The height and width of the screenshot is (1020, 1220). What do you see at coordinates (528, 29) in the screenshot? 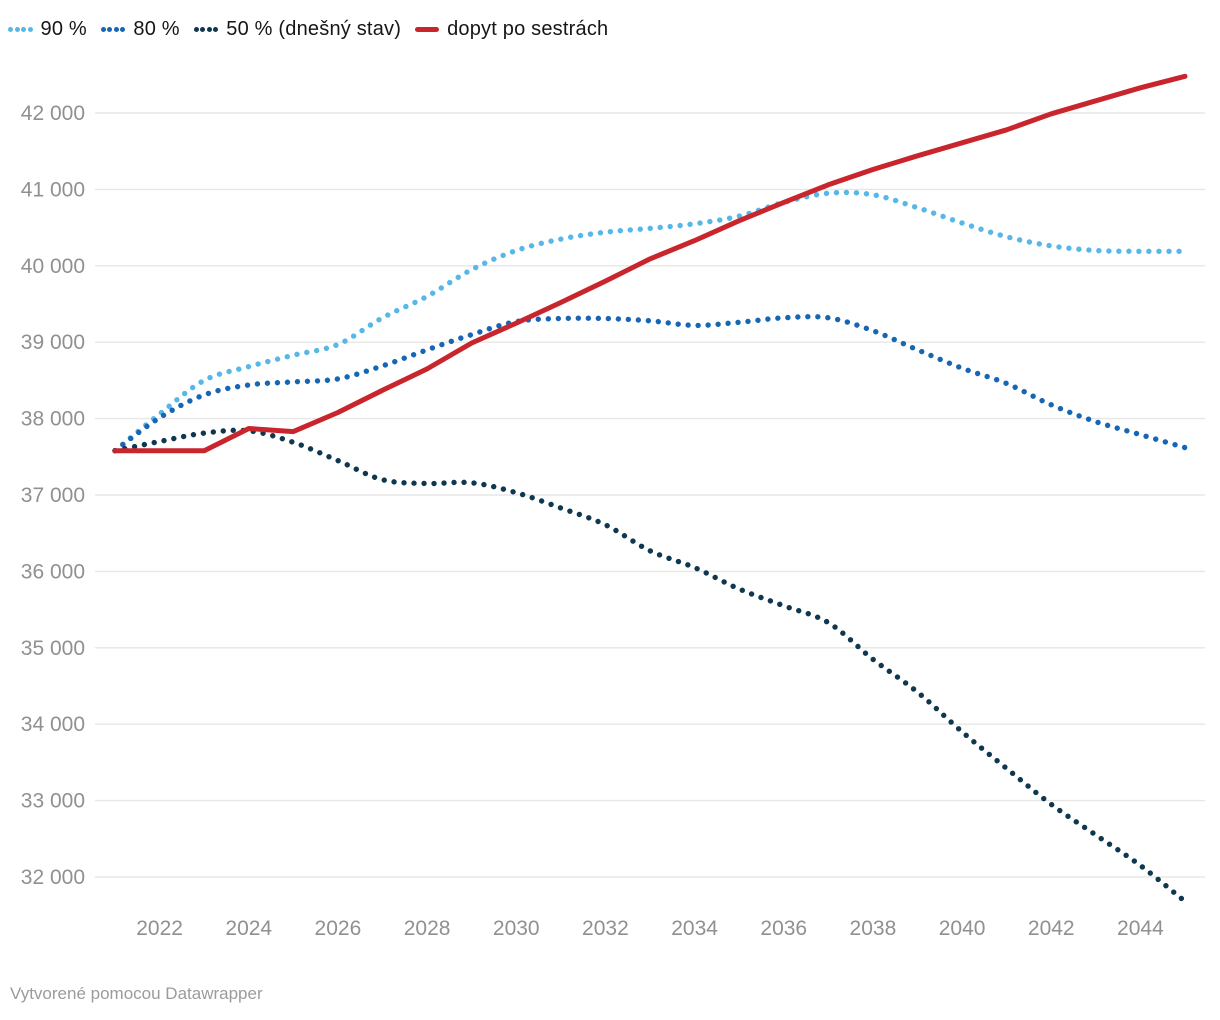
I see `legend-label: dopyt po sestrách` at bounding box center [528, 29].